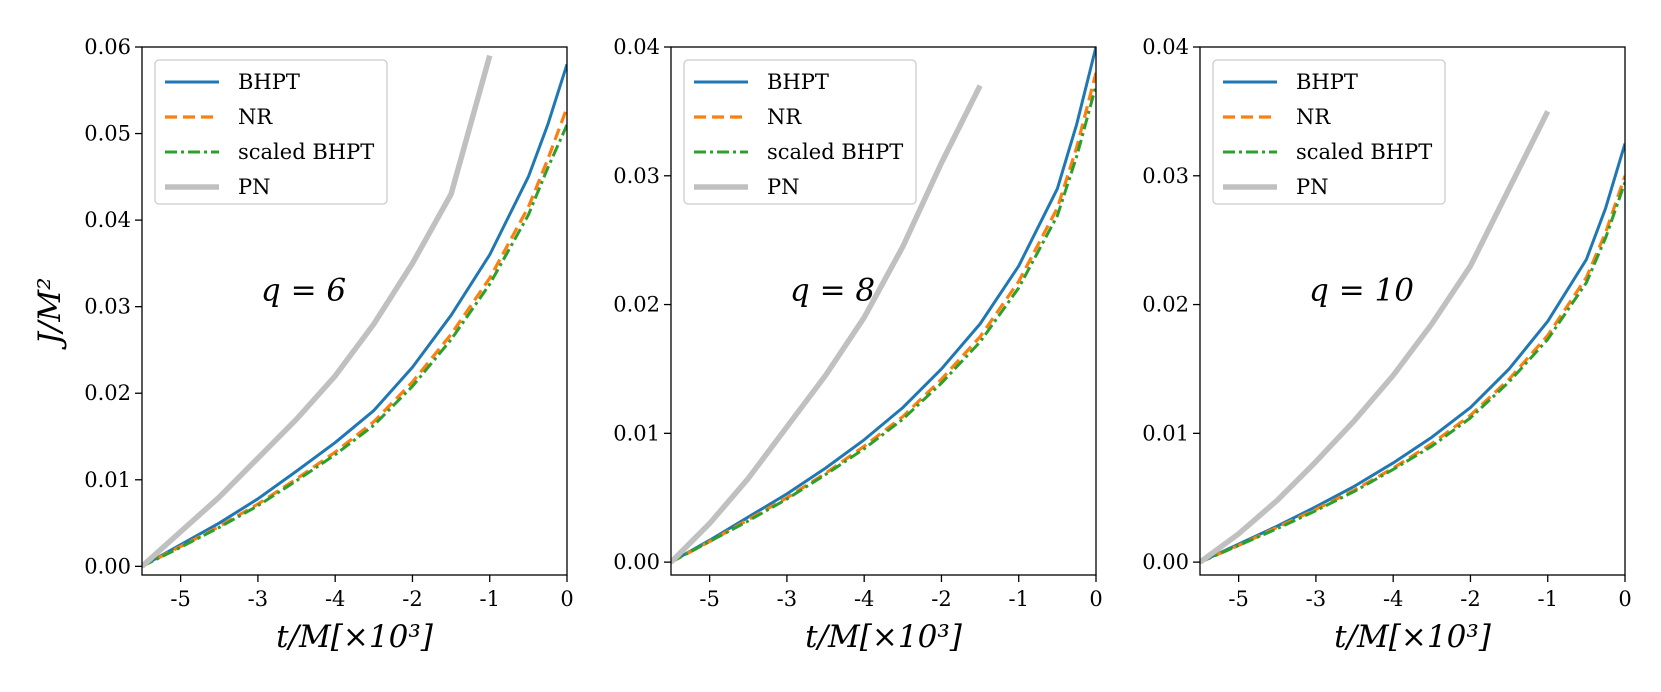  What do you see at coordinates (107, 47) in the screenshot?
I see `y-tick-label: 0.06` at bounding box center [107, 47].